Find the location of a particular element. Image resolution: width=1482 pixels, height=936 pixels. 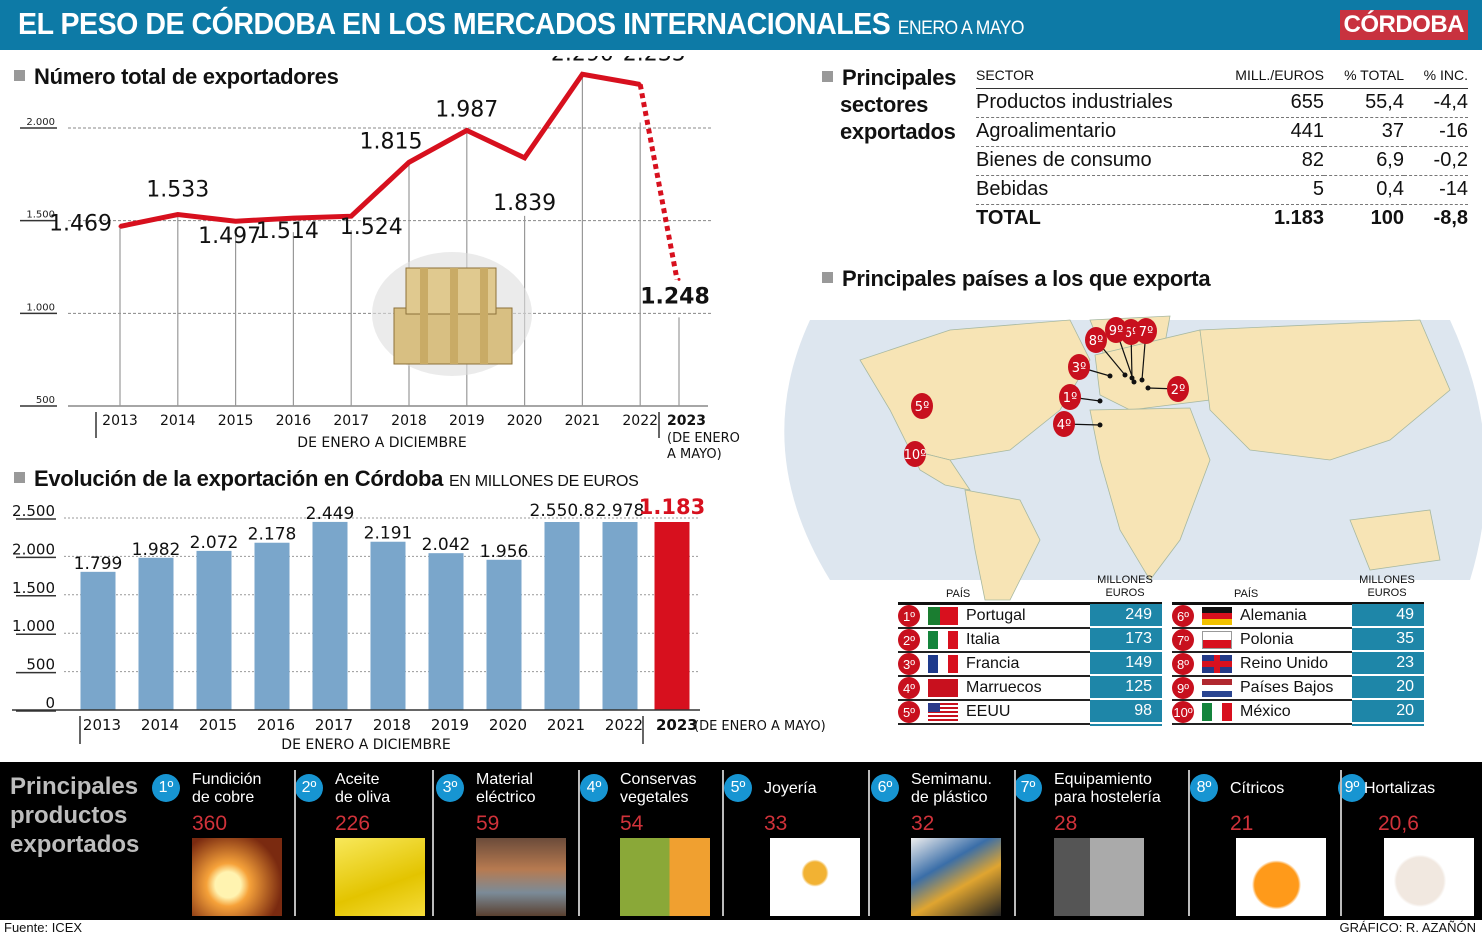

product-item: 9º Hortalizas 20,6 is located at coordinates (1406, 841).